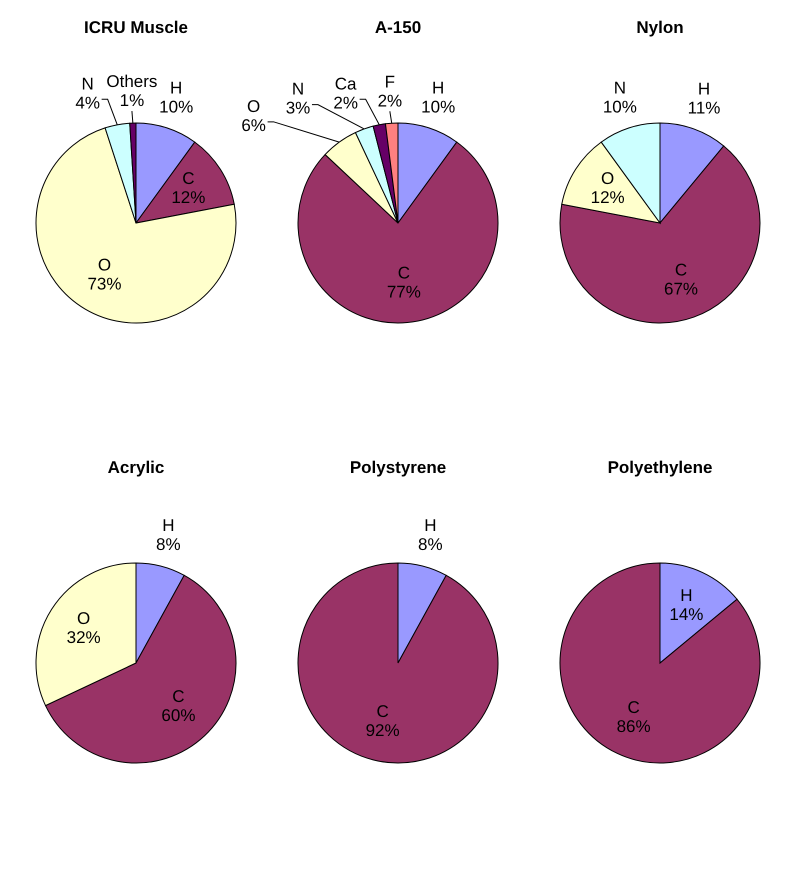 This screenshot has height=879, width=789. Describe the element at coordinates (403, 292) in the screenshot. I see `data-label: 77%` at that location.